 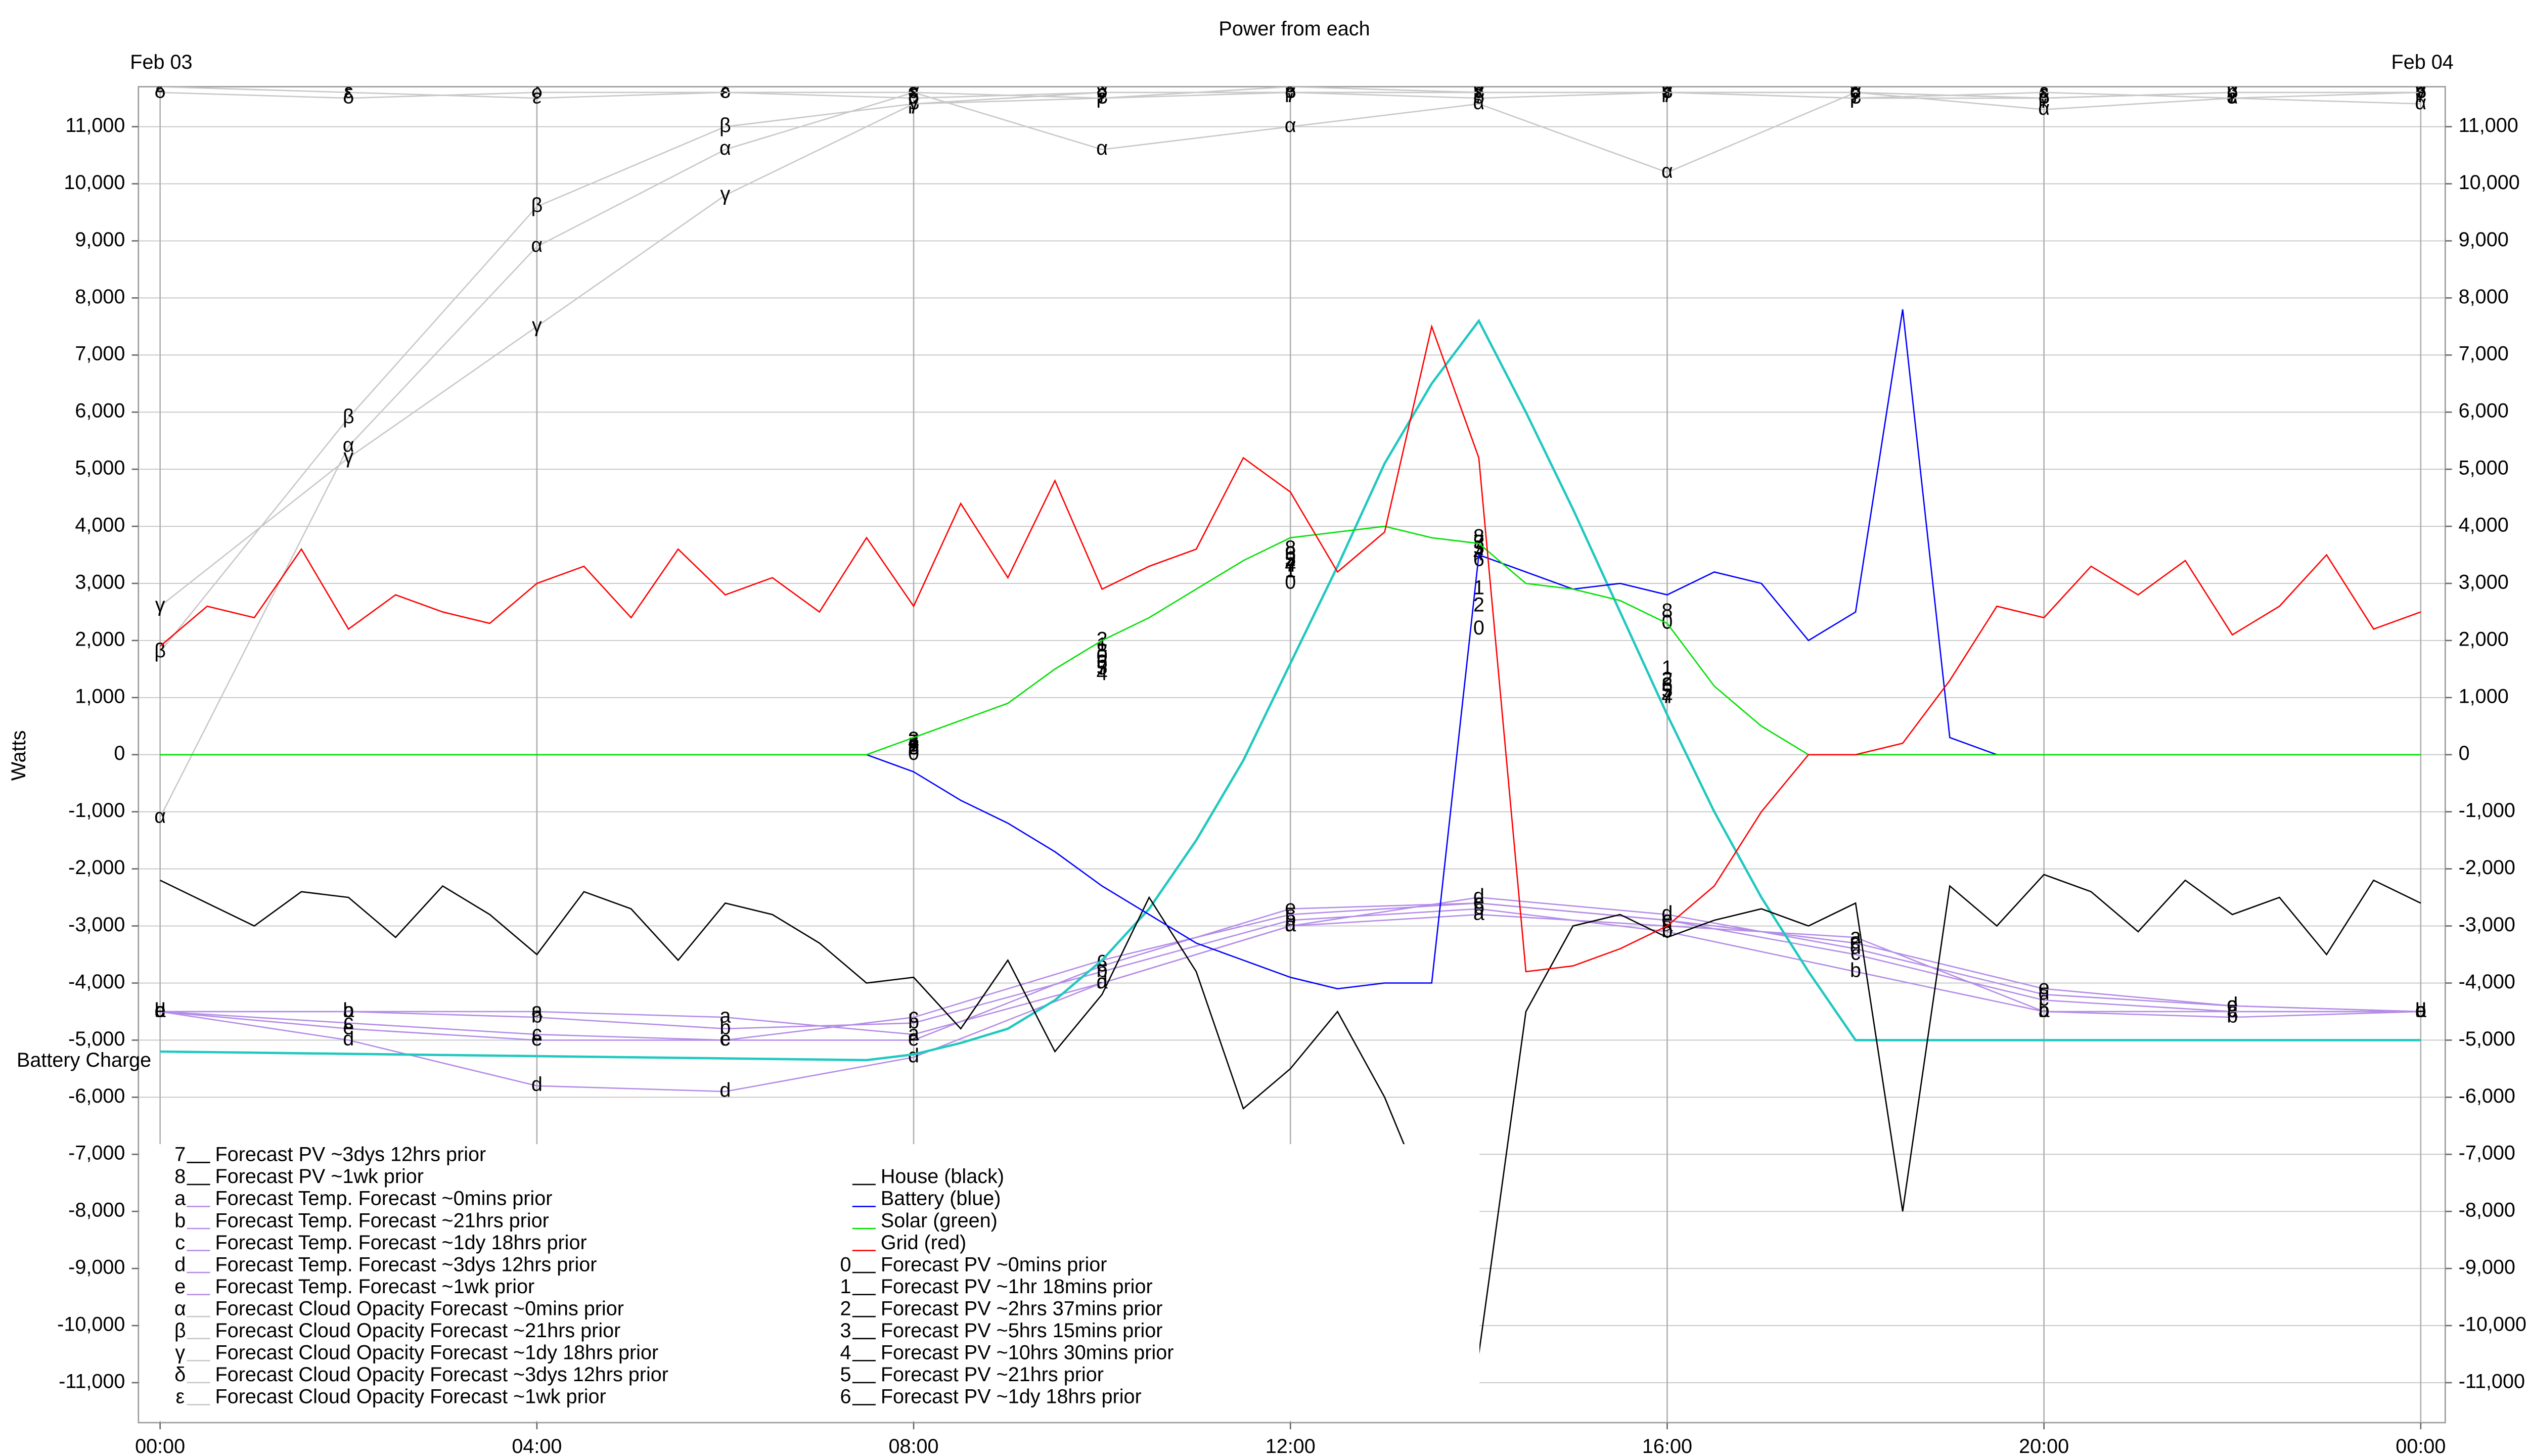 What do you see at coordinates (993, 1374) in the screenshot?
I see `legend-label: Forecast PV ~21hrs prior` at bounding box center [993, 1374].